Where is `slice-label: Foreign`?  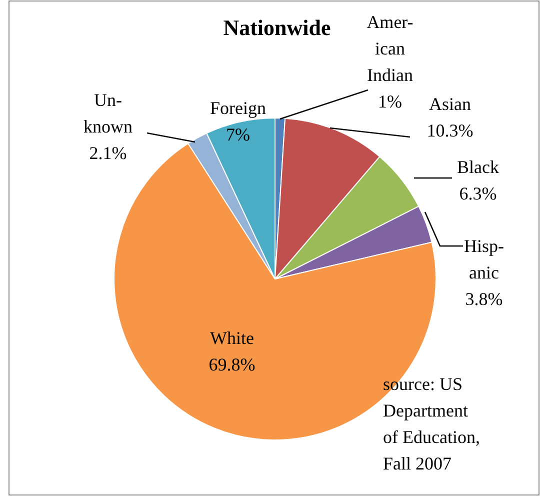 slice-label: Foreign is located at coordinates (238, 108).